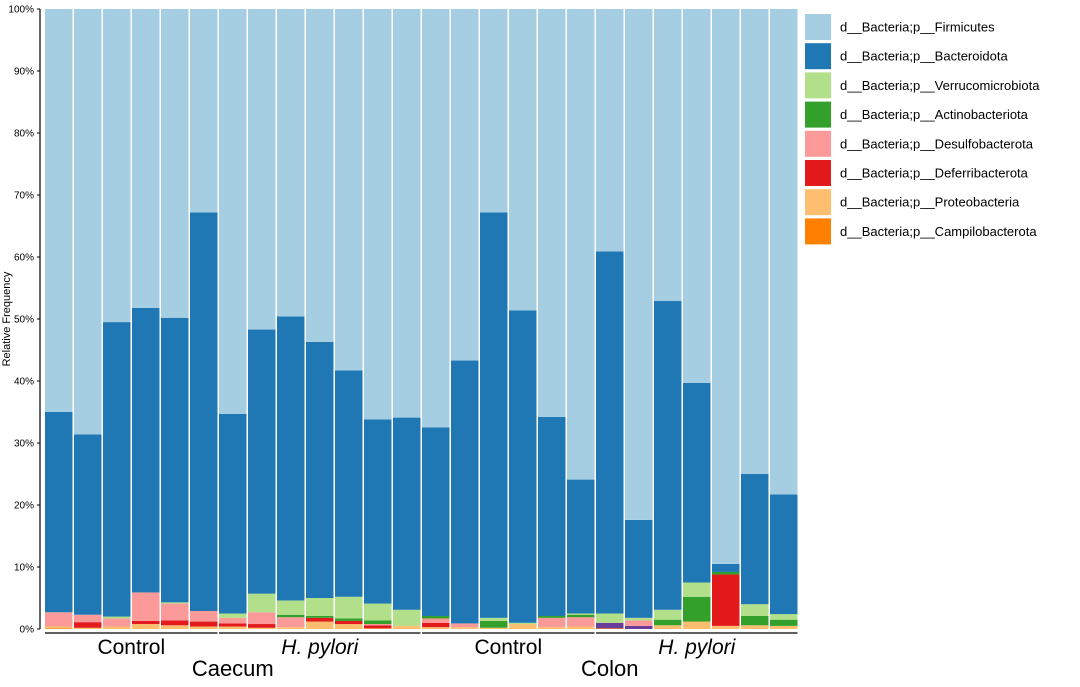 This screenshot has height=687, width=1080. I want to click on legend-item-bacteroidota: d__Bacteria;p__Bacteroidota, so click(906, 56).